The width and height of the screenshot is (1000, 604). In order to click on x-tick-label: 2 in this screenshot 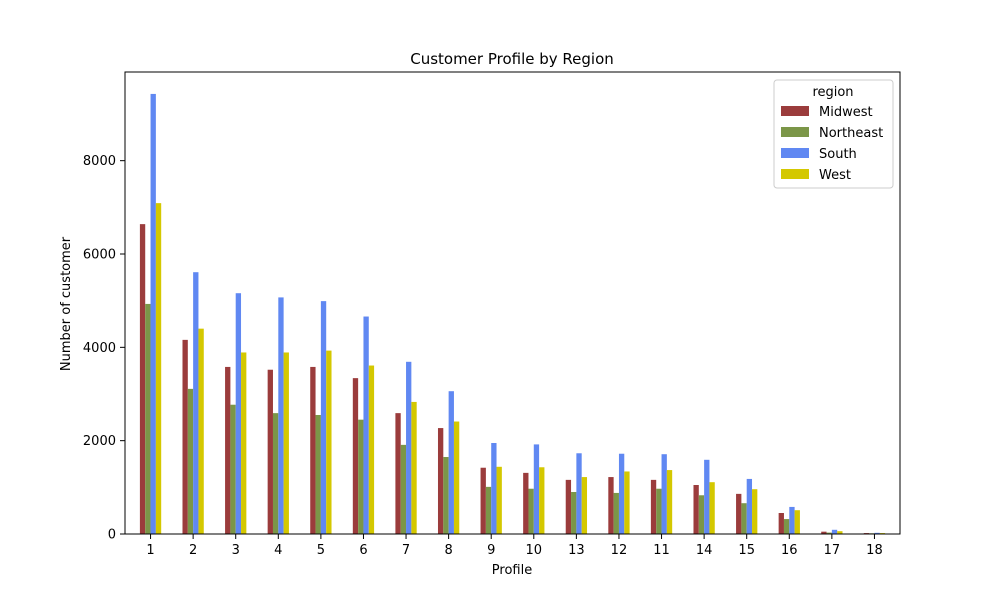, I will do `click(193, 550)`.